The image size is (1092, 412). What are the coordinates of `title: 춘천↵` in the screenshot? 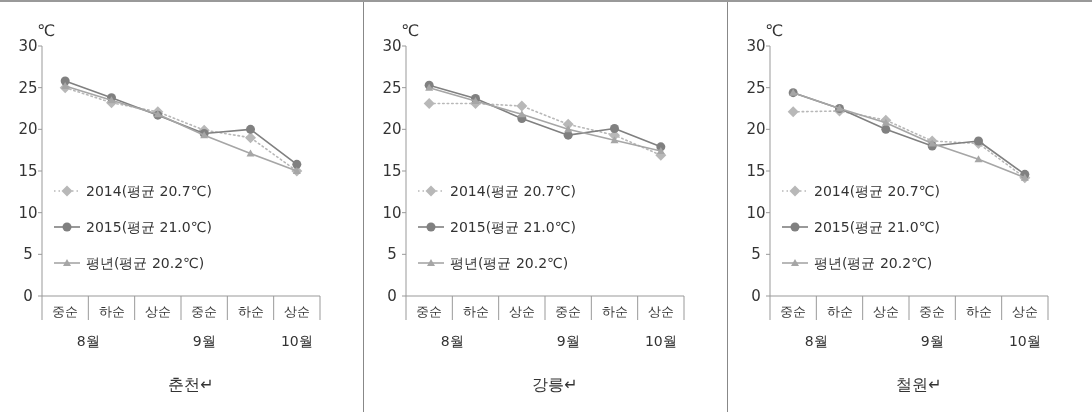 It's located at (191, 384).